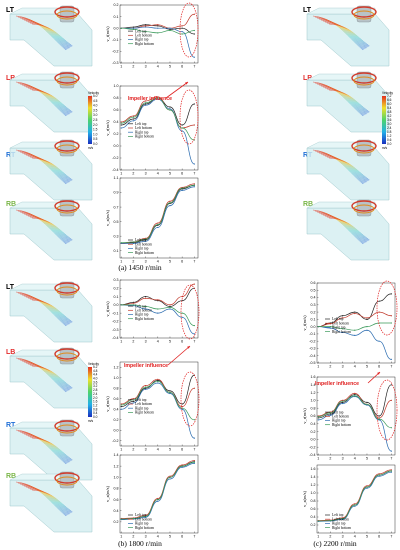  What do you see at coordinates (356, 360) in the screenshot?
I see `impeller-influence-annotation: Impeller influence` at bounding box center [356, 360].